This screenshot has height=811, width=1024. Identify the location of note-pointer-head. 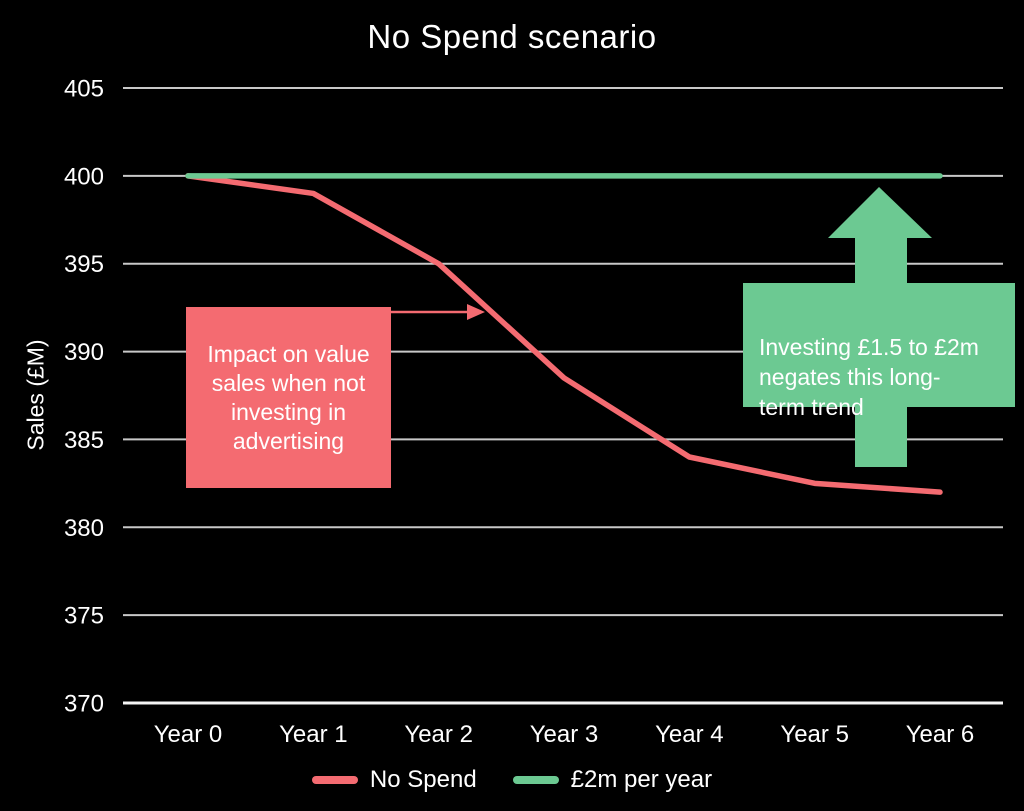
(476, 312).